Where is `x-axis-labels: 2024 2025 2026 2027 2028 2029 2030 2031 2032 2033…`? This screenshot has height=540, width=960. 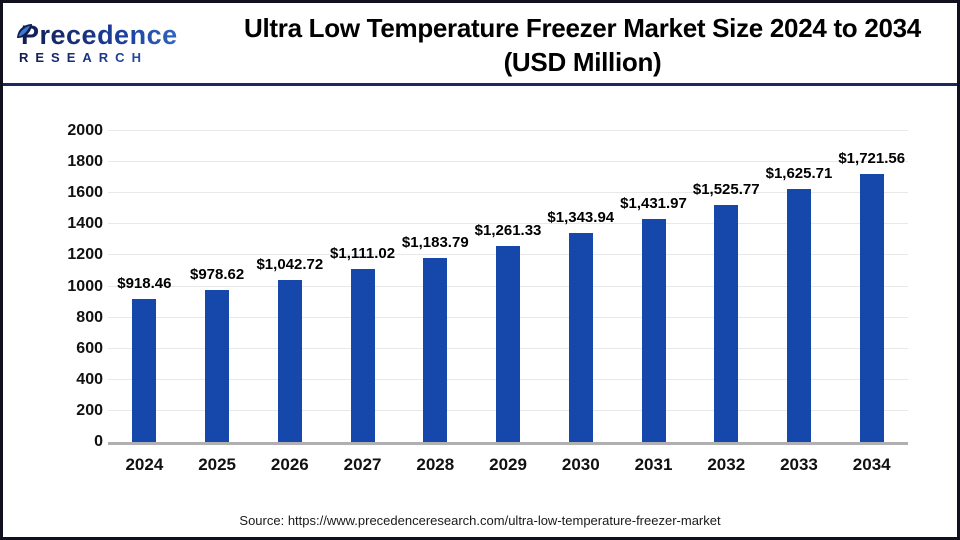
x-axis-labels: 2024 2025 2026 2027 2028 2029 2030 2031 2032 2033… is located at coordinates (508, 465).